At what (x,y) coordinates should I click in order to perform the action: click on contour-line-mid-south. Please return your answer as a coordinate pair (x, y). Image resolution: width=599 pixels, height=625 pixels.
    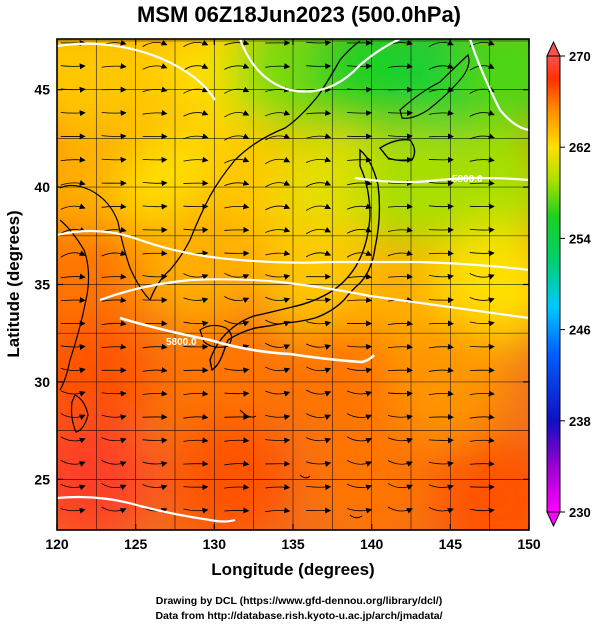
    Looking at the image, I should click on (314, 299).